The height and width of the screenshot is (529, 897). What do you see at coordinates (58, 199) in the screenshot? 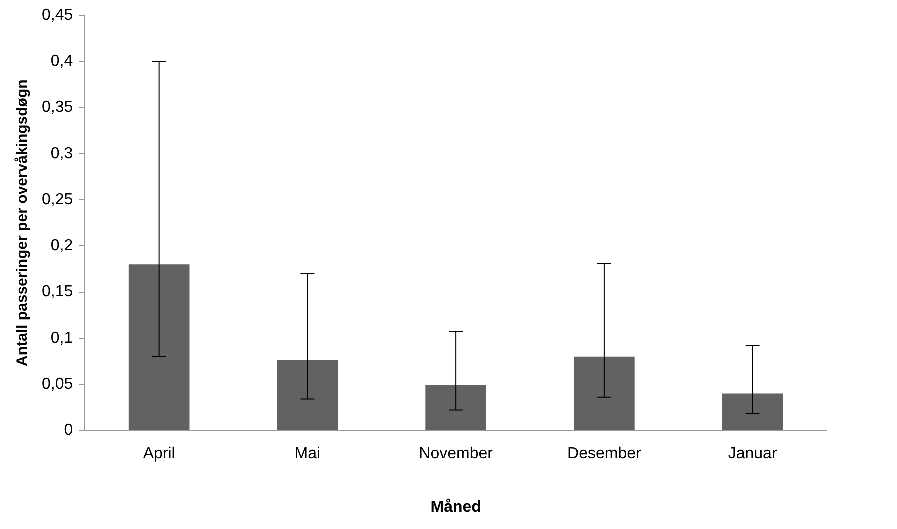
I see `y-tick-label: 0,25` at bounding box center [58, 199].